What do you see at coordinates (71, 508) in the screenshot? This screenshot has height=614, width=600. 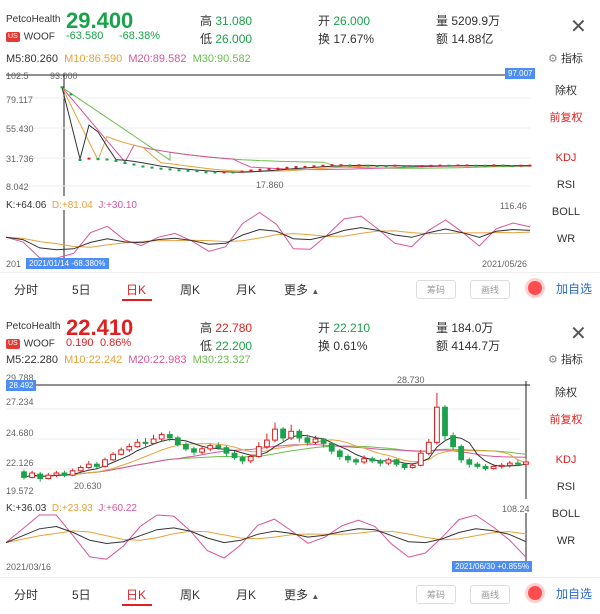 I see `kdj-legend: K:+36.03 D:+23.93 J:+60.22` at bounding box center [71, 508].